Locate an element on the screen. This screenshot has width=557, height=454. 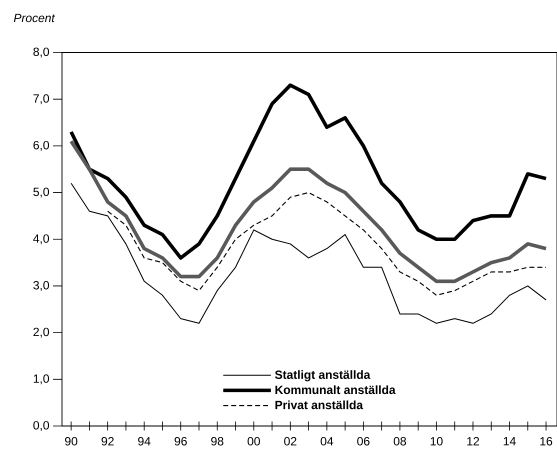
y-tick-label: 4,0 is located at coordinates (41, 239).